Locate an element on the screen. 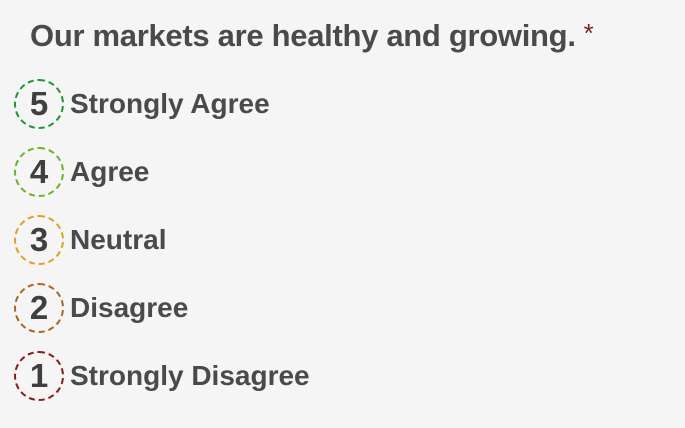  option-number-circle: 3 is located at coordinates (39, 240).